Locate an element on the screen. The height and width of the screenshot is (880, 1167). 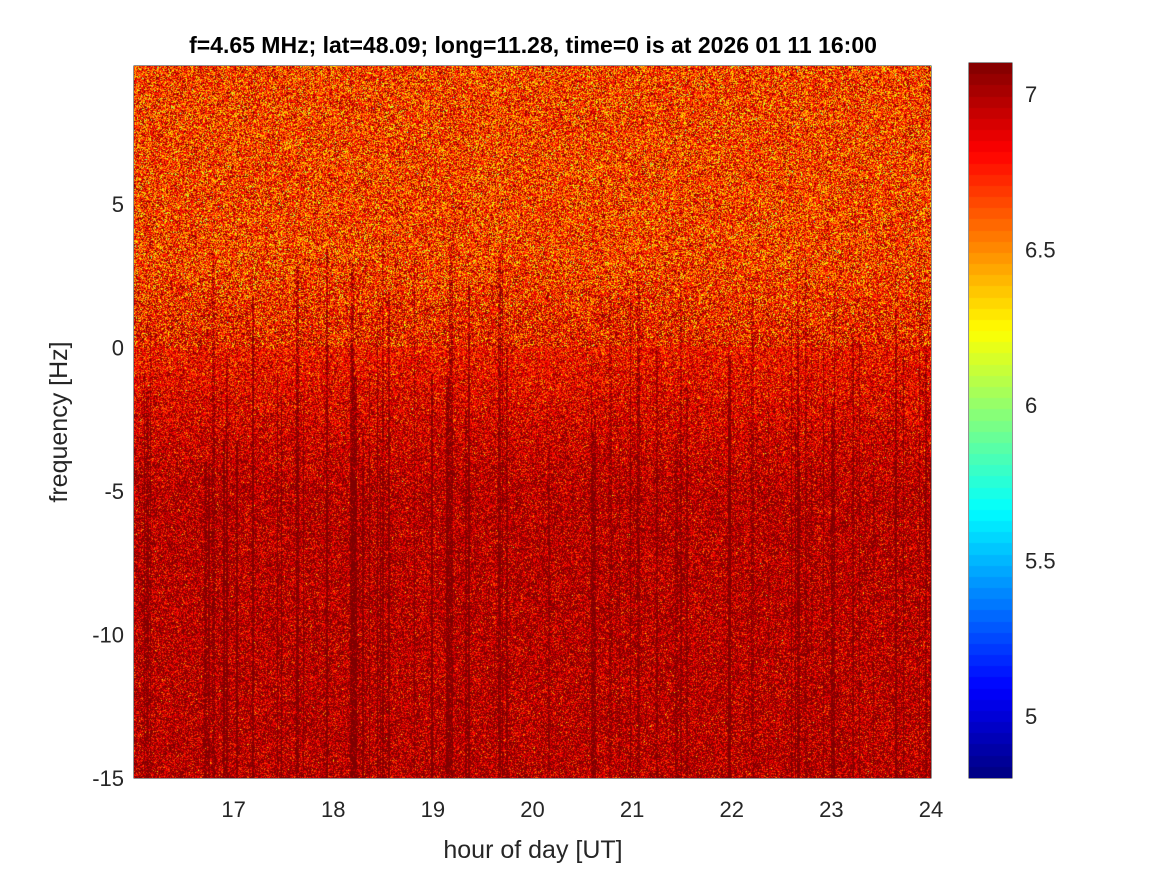
y-tick-label: -5 is located at coordinates (114, 491).